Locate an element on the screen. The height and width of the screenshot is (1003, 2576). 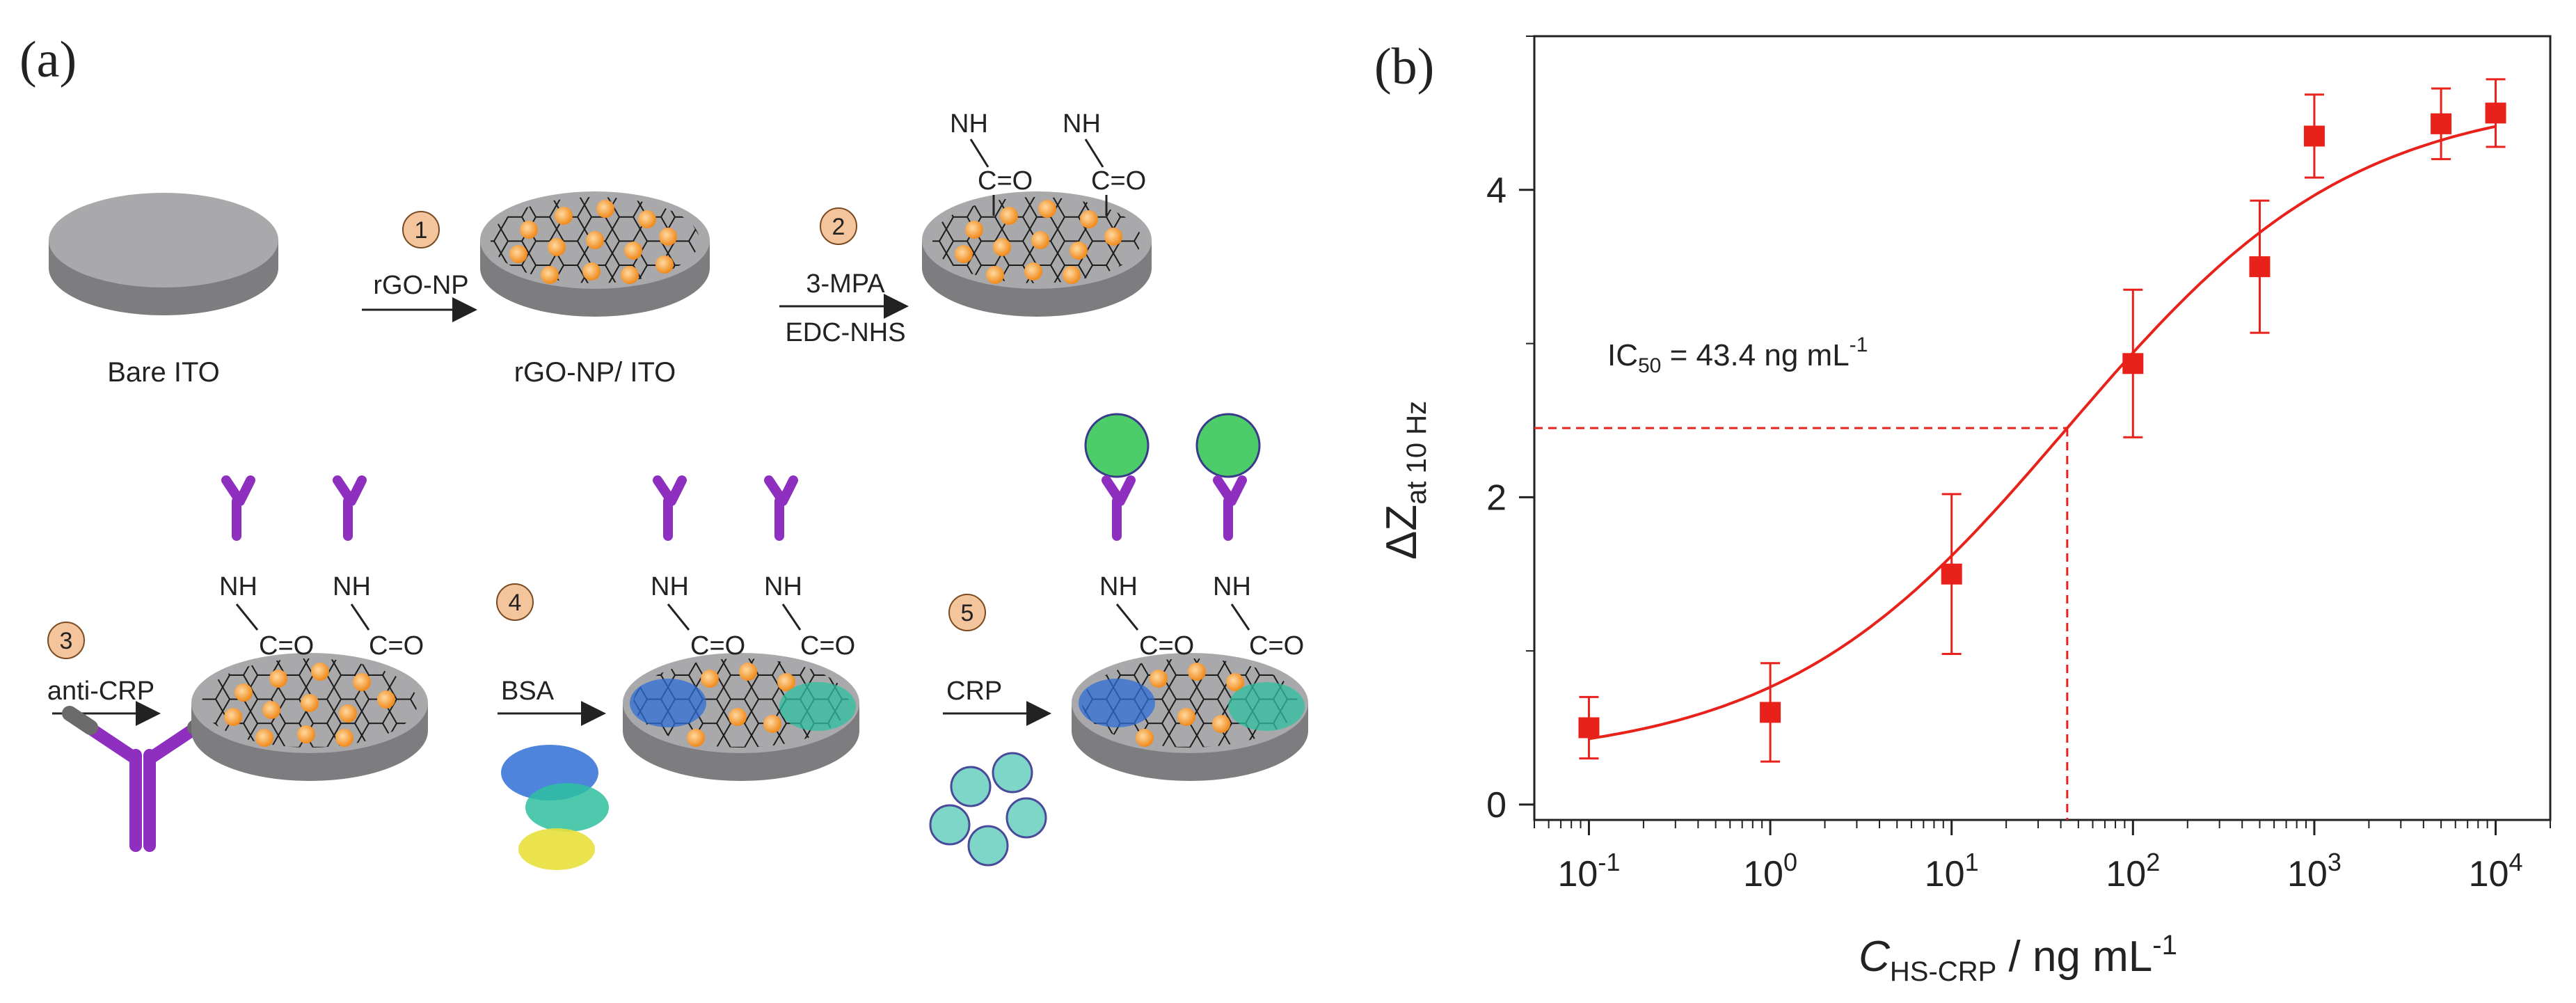
step-3-label: anti-CRP is located at coordinates (100, 691).